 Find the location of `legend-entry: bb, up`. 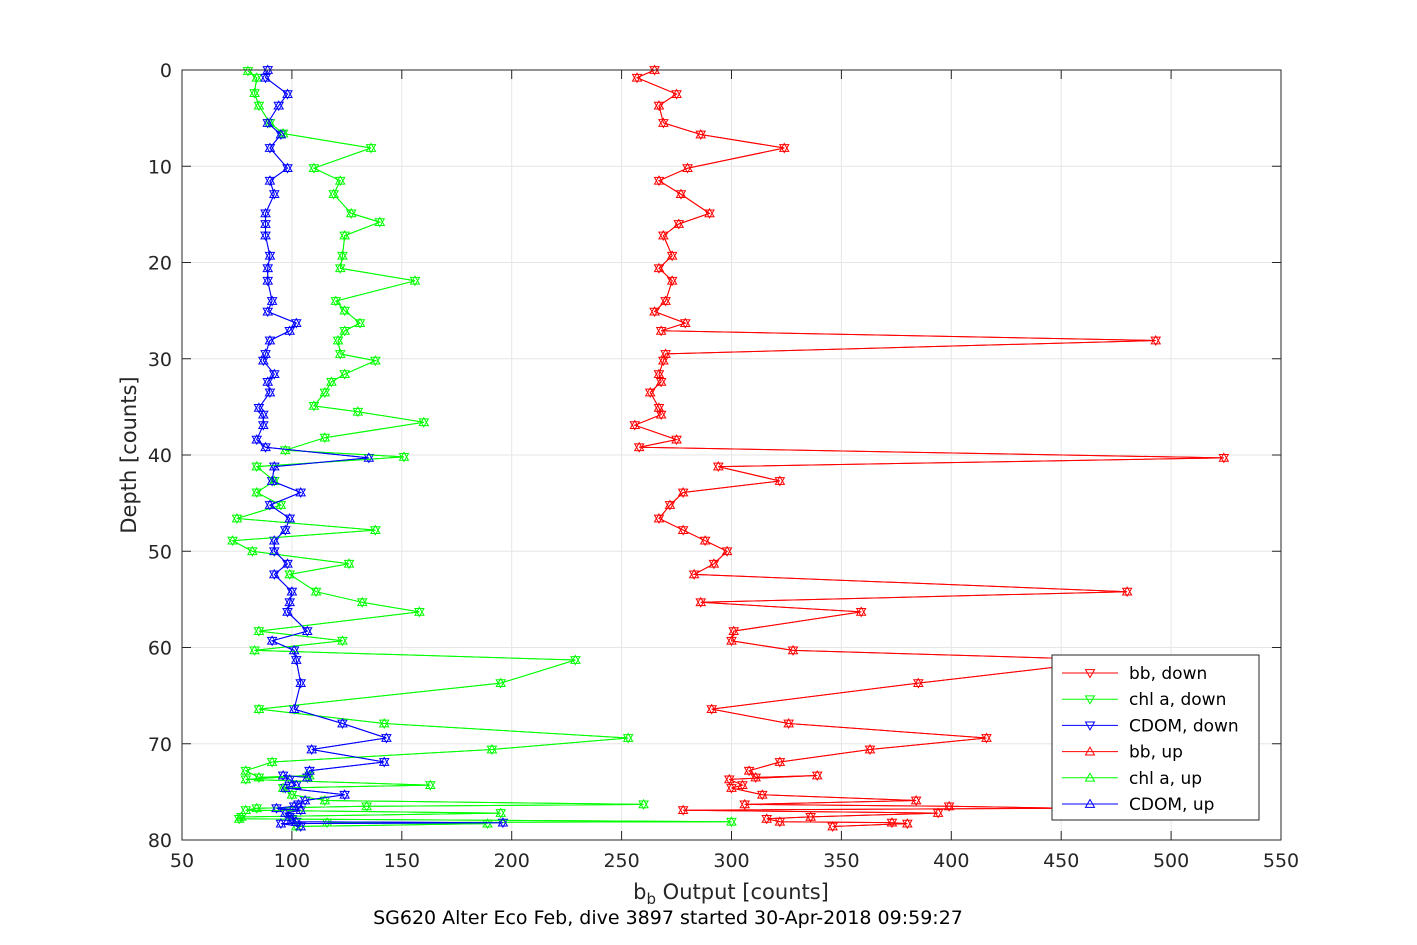

legend-entry: bb, up is located at coordinates (1122, 753).